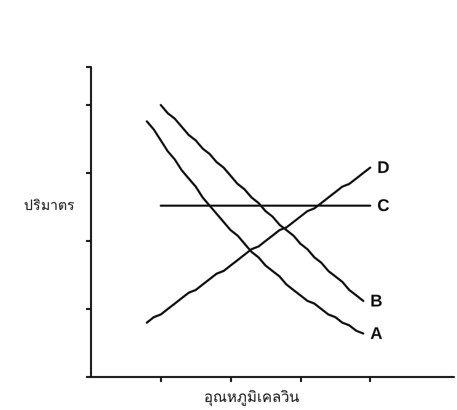 This screenshot has height=410, width=457. What do you see at coordinates (383, 168) in the screenshot?
I see `series-label: D` at bounding box center [383, 168].